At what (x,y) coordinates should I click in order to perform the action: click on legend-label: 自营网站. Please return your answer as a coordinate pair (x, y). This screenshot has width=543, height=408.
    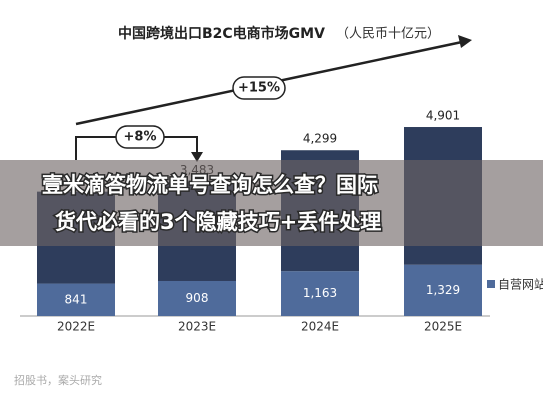
    Looking at the image, I should click on (520, 285).